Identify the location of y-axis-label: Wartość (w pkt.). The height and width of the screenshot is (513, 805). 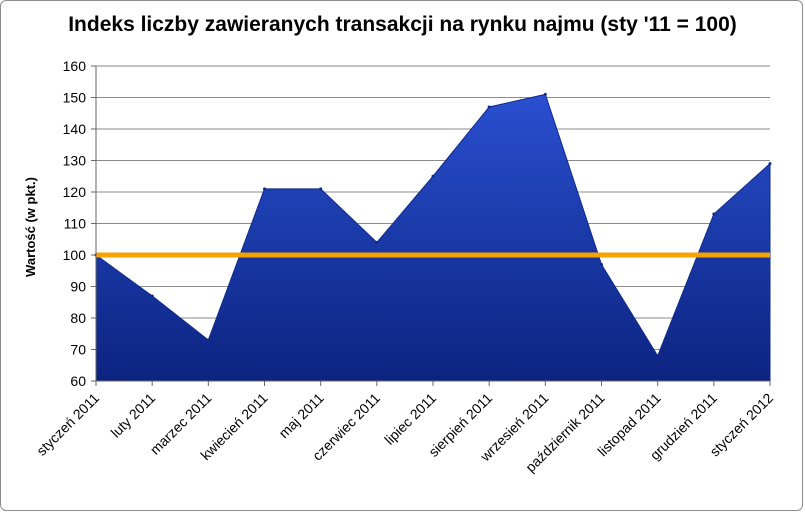
(30, 227).